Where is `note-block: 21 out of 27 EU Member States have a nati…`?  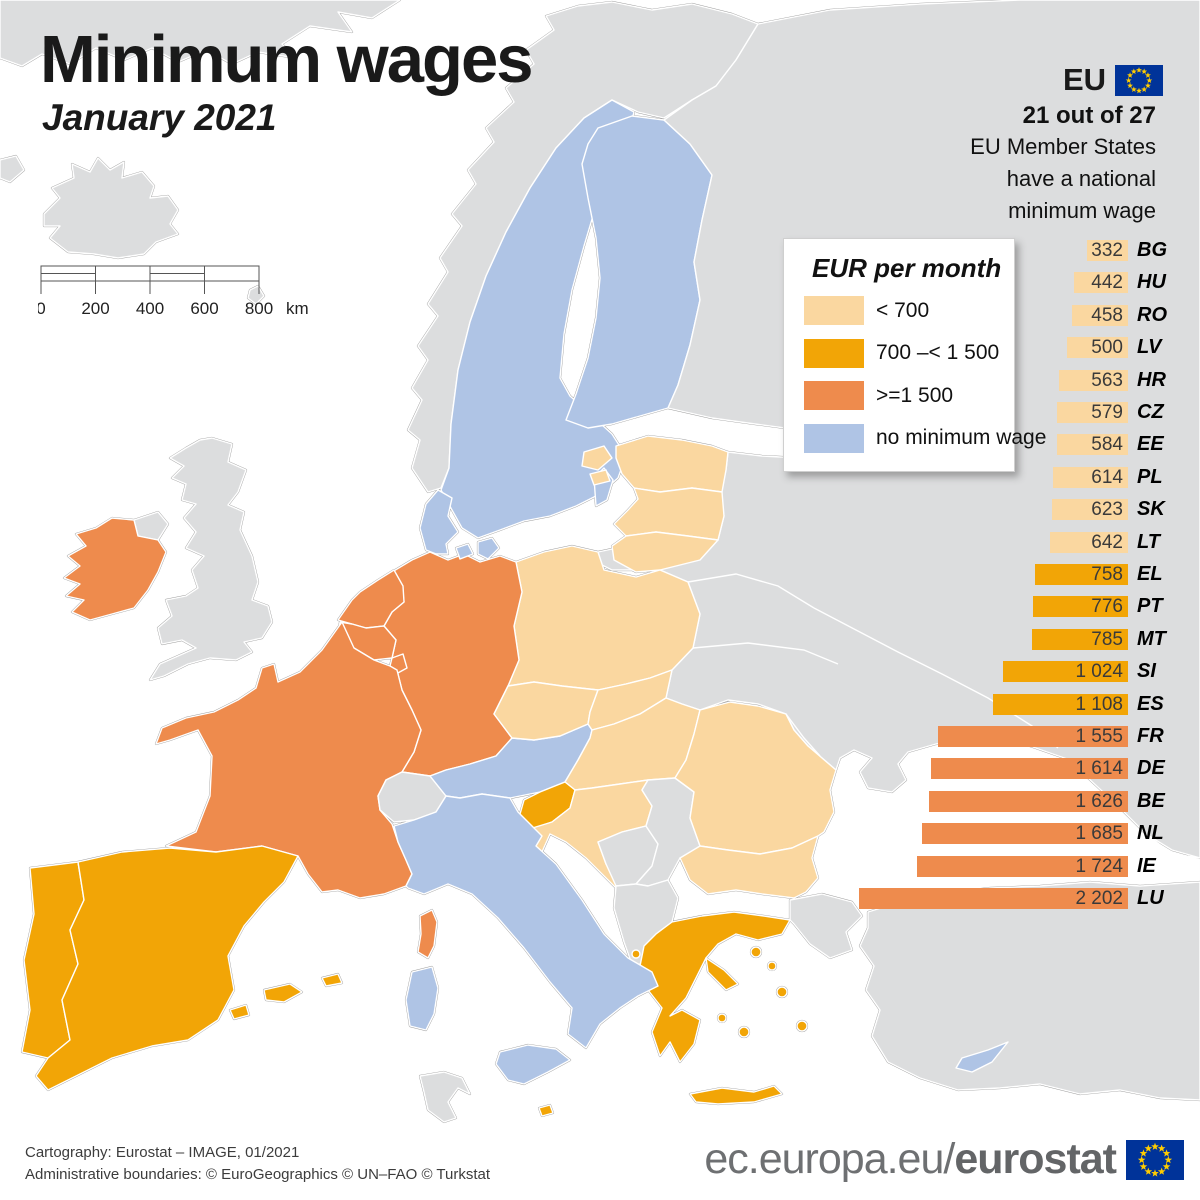 note-block: 21 out of 27 EU Member States have a nati… is located at coordinates (1026, 163).